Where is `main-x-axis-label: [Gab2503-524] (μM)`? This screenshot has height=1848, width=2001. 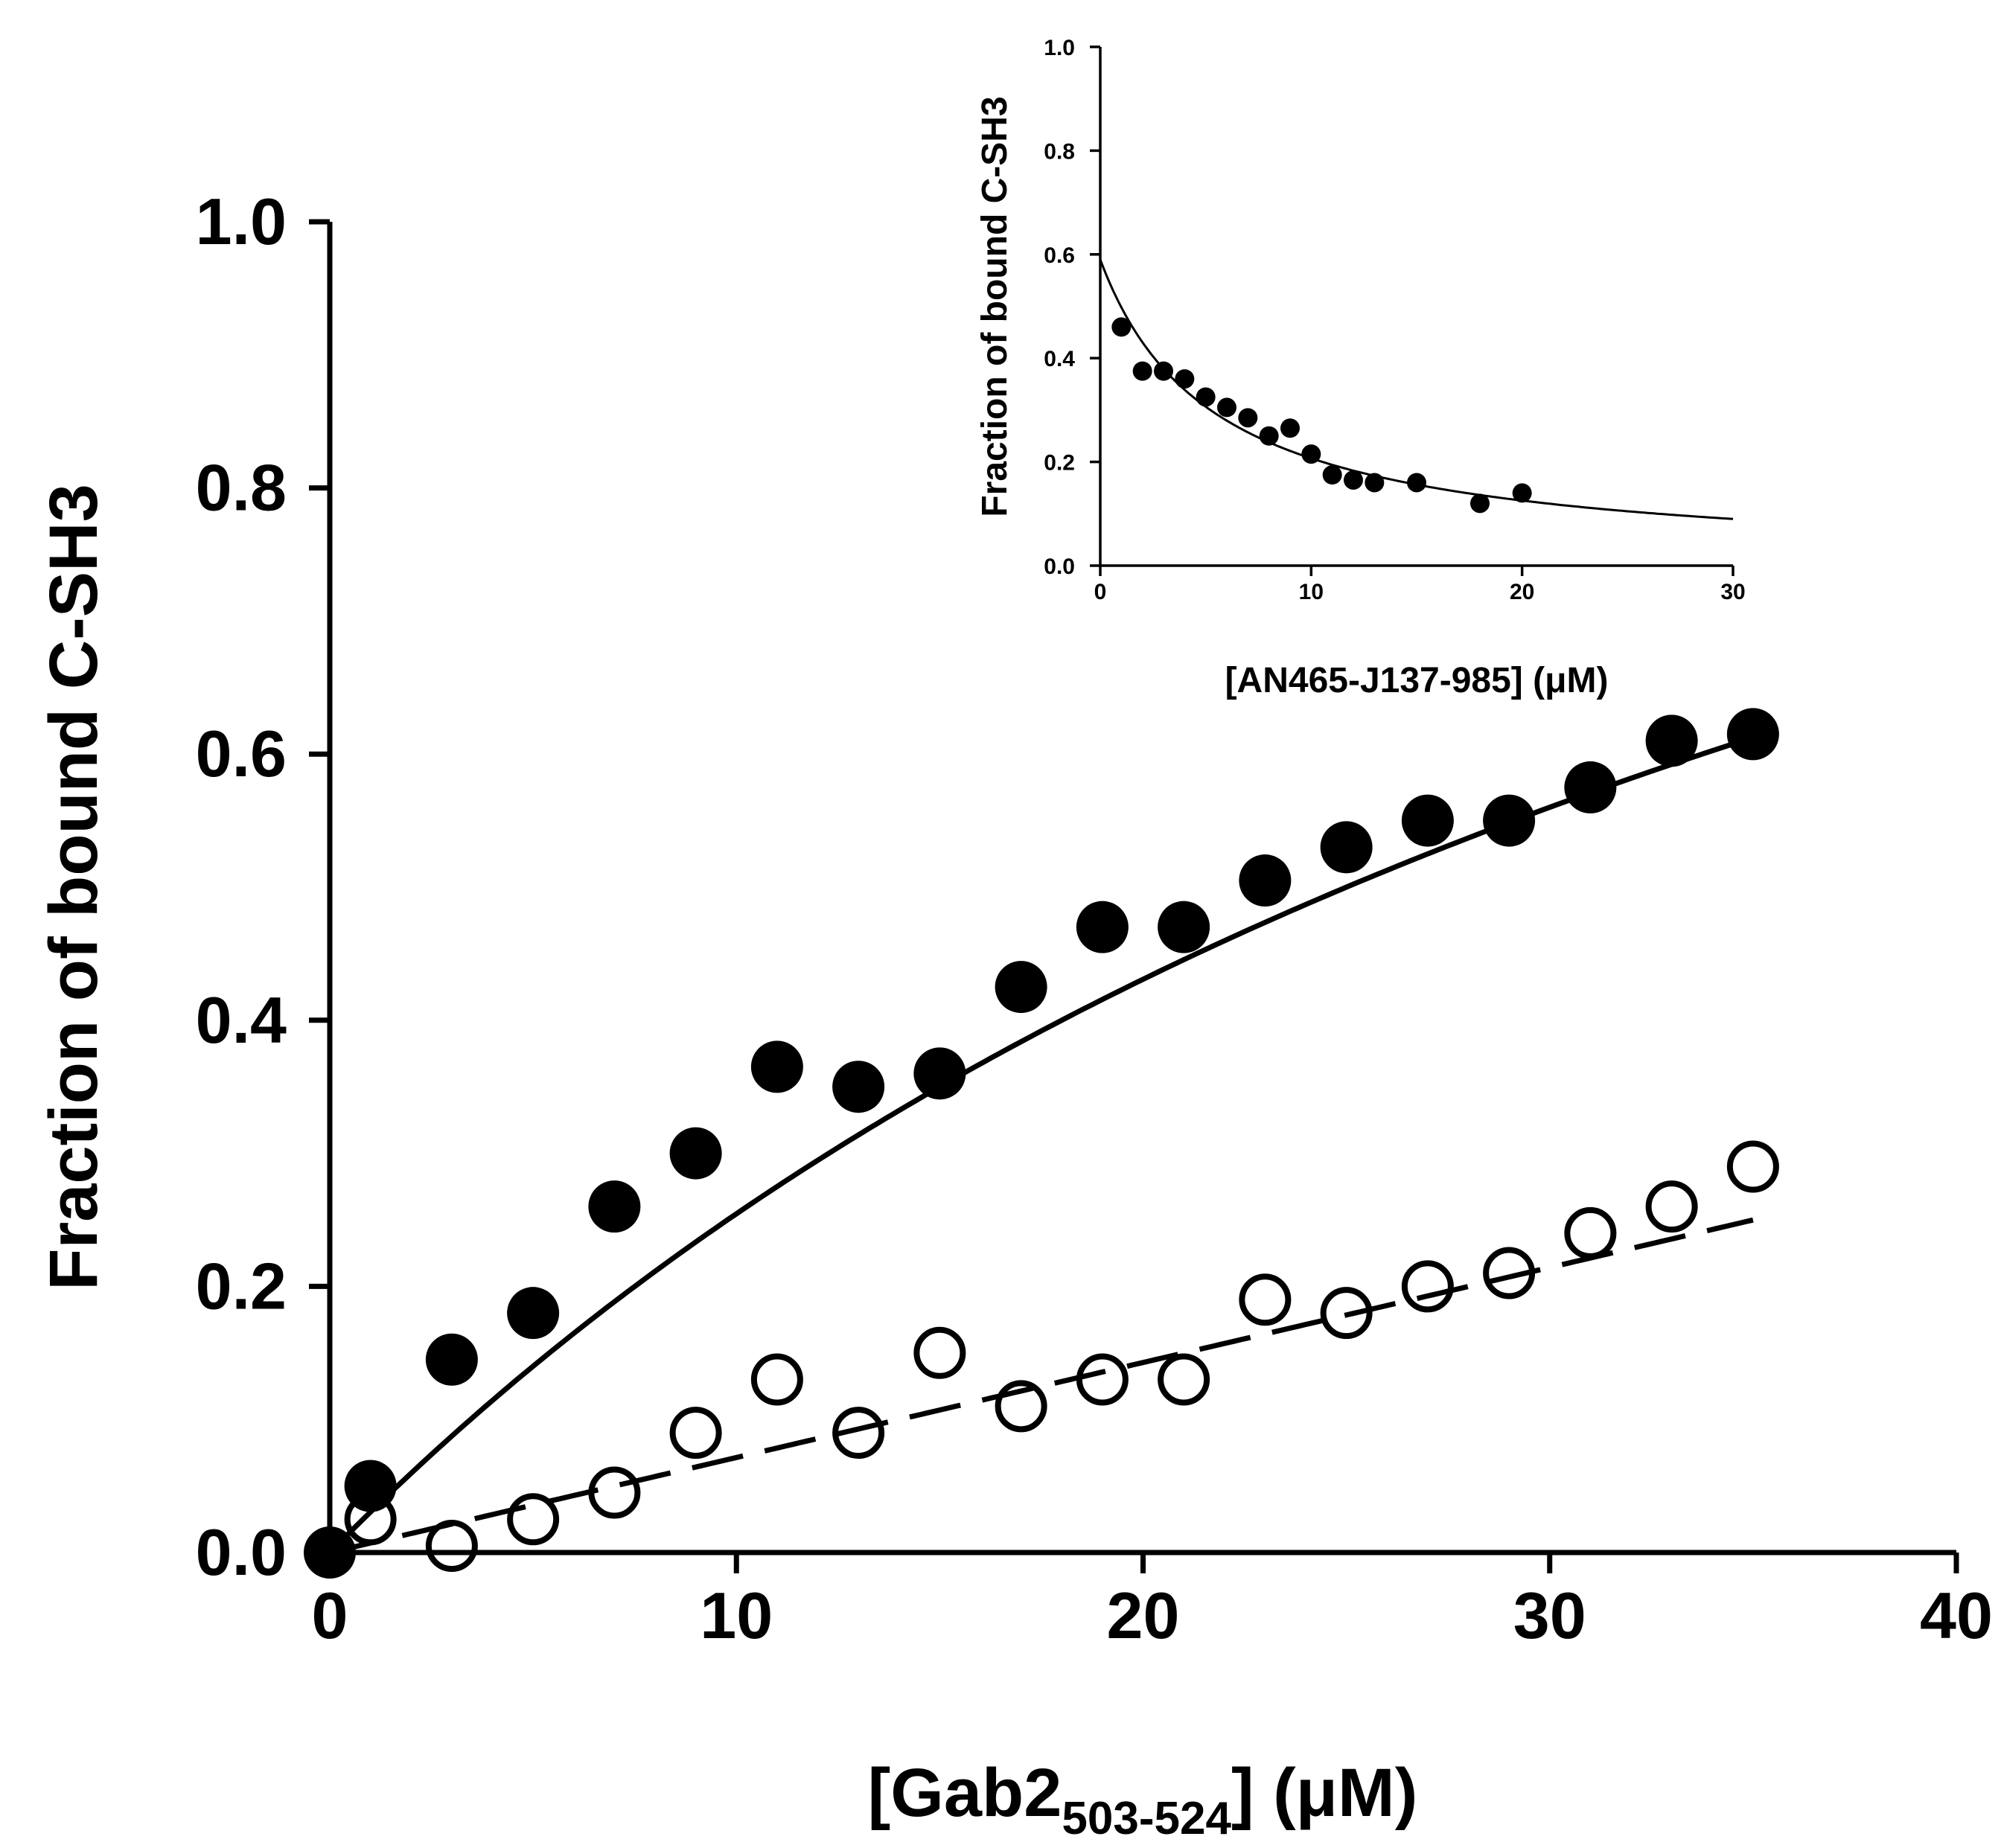
main-x-axis-label: [Gab2503-524] (μM) is located at coordinates (1143, 1800).